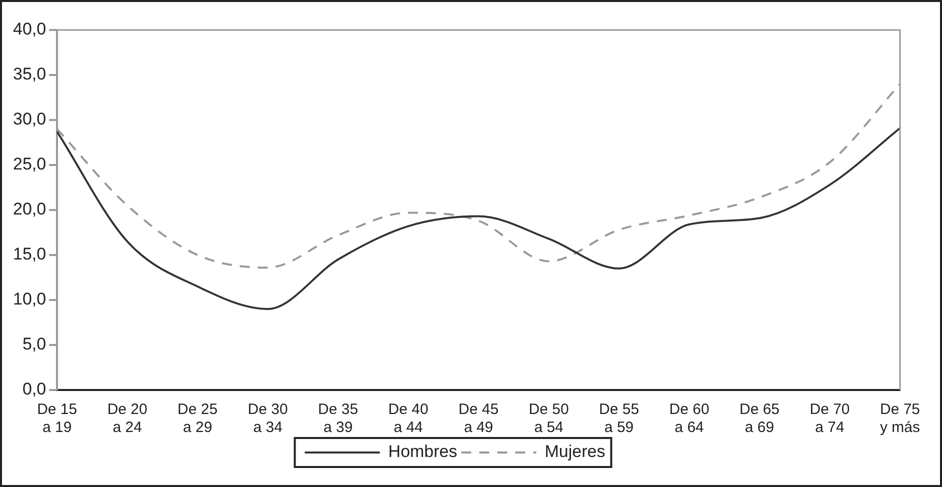 The width and height of the screenshot is (942, 487). I want to click on y-tick-label: 30,0, so click(29, 119).